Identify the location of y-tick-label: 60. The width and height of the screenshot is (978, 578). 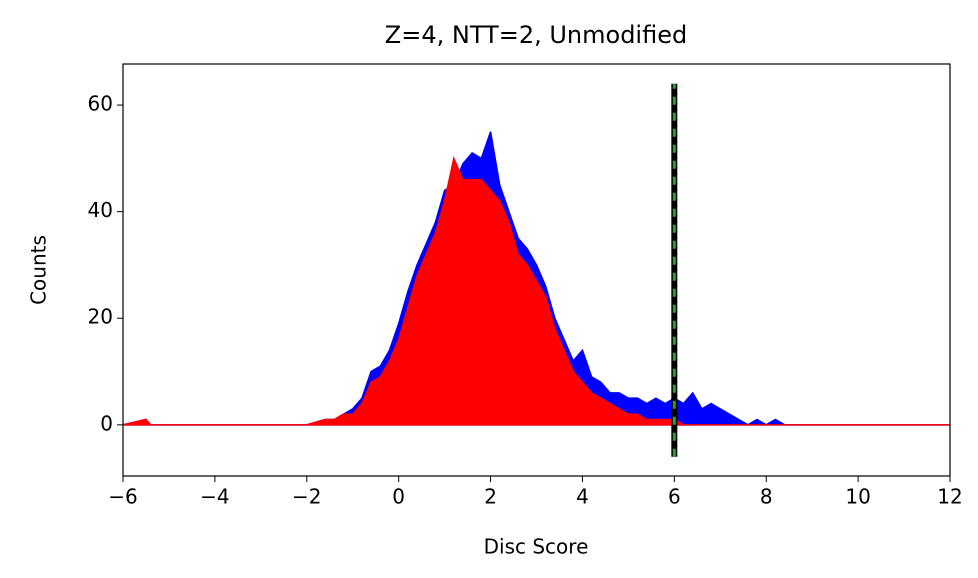
(100, 104).